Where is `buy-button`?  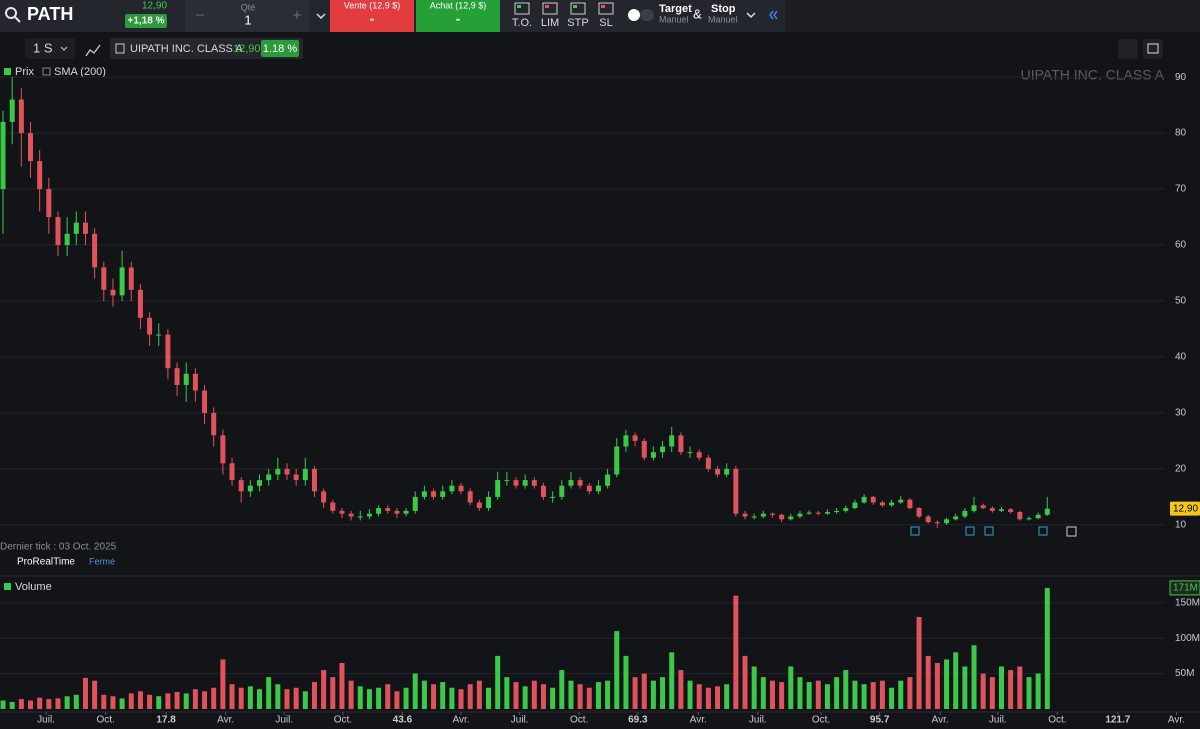
buy-button is located at coordinates (458, 16).